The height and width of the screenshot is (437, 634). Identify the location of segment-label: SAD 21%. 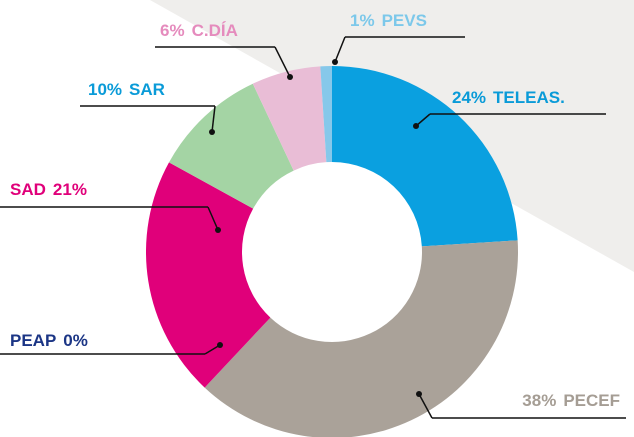
(48, 189).